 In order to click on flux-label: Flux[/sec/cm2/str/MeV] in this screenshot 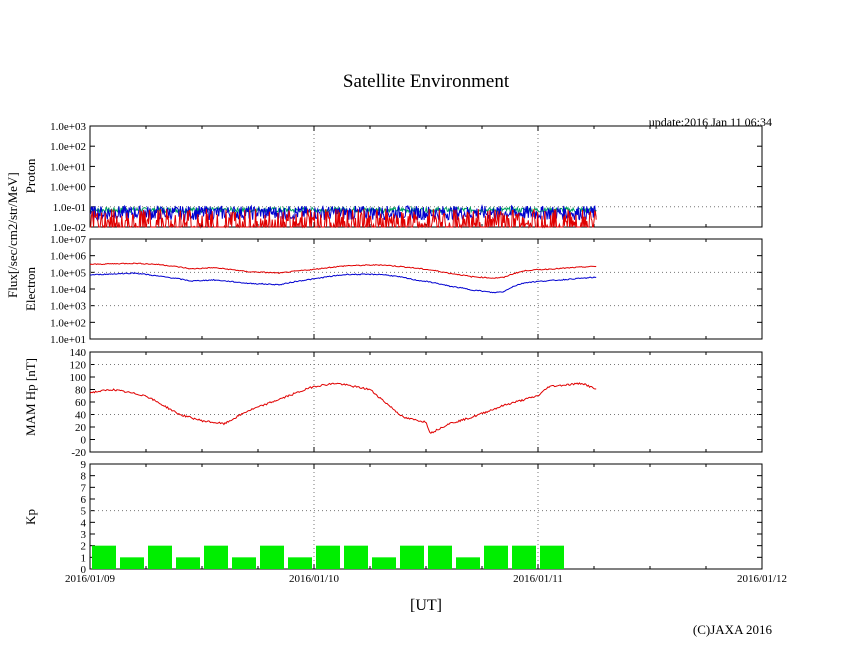, I will do `click(12, 235)`.